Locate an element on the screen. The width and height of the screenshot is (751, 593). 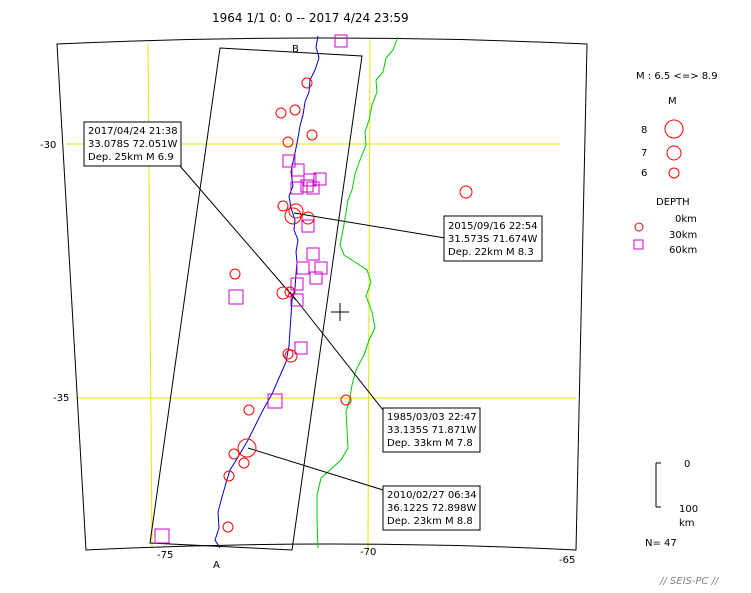
callout-2010-date: 2010/02/27 06:34 is located at coordinates (432, 495).